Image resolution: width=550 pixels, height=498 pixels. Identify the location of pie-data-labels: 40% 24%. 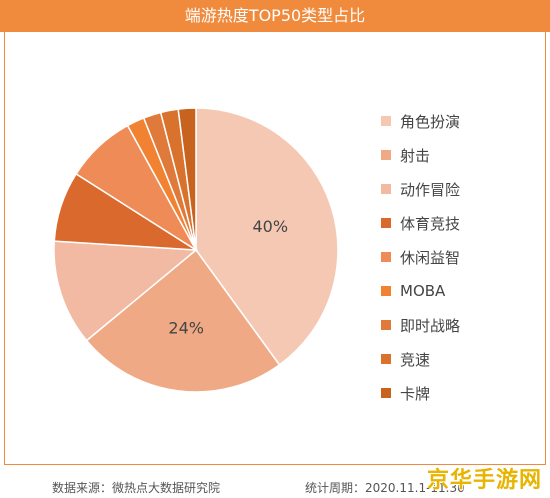
(228, 277).